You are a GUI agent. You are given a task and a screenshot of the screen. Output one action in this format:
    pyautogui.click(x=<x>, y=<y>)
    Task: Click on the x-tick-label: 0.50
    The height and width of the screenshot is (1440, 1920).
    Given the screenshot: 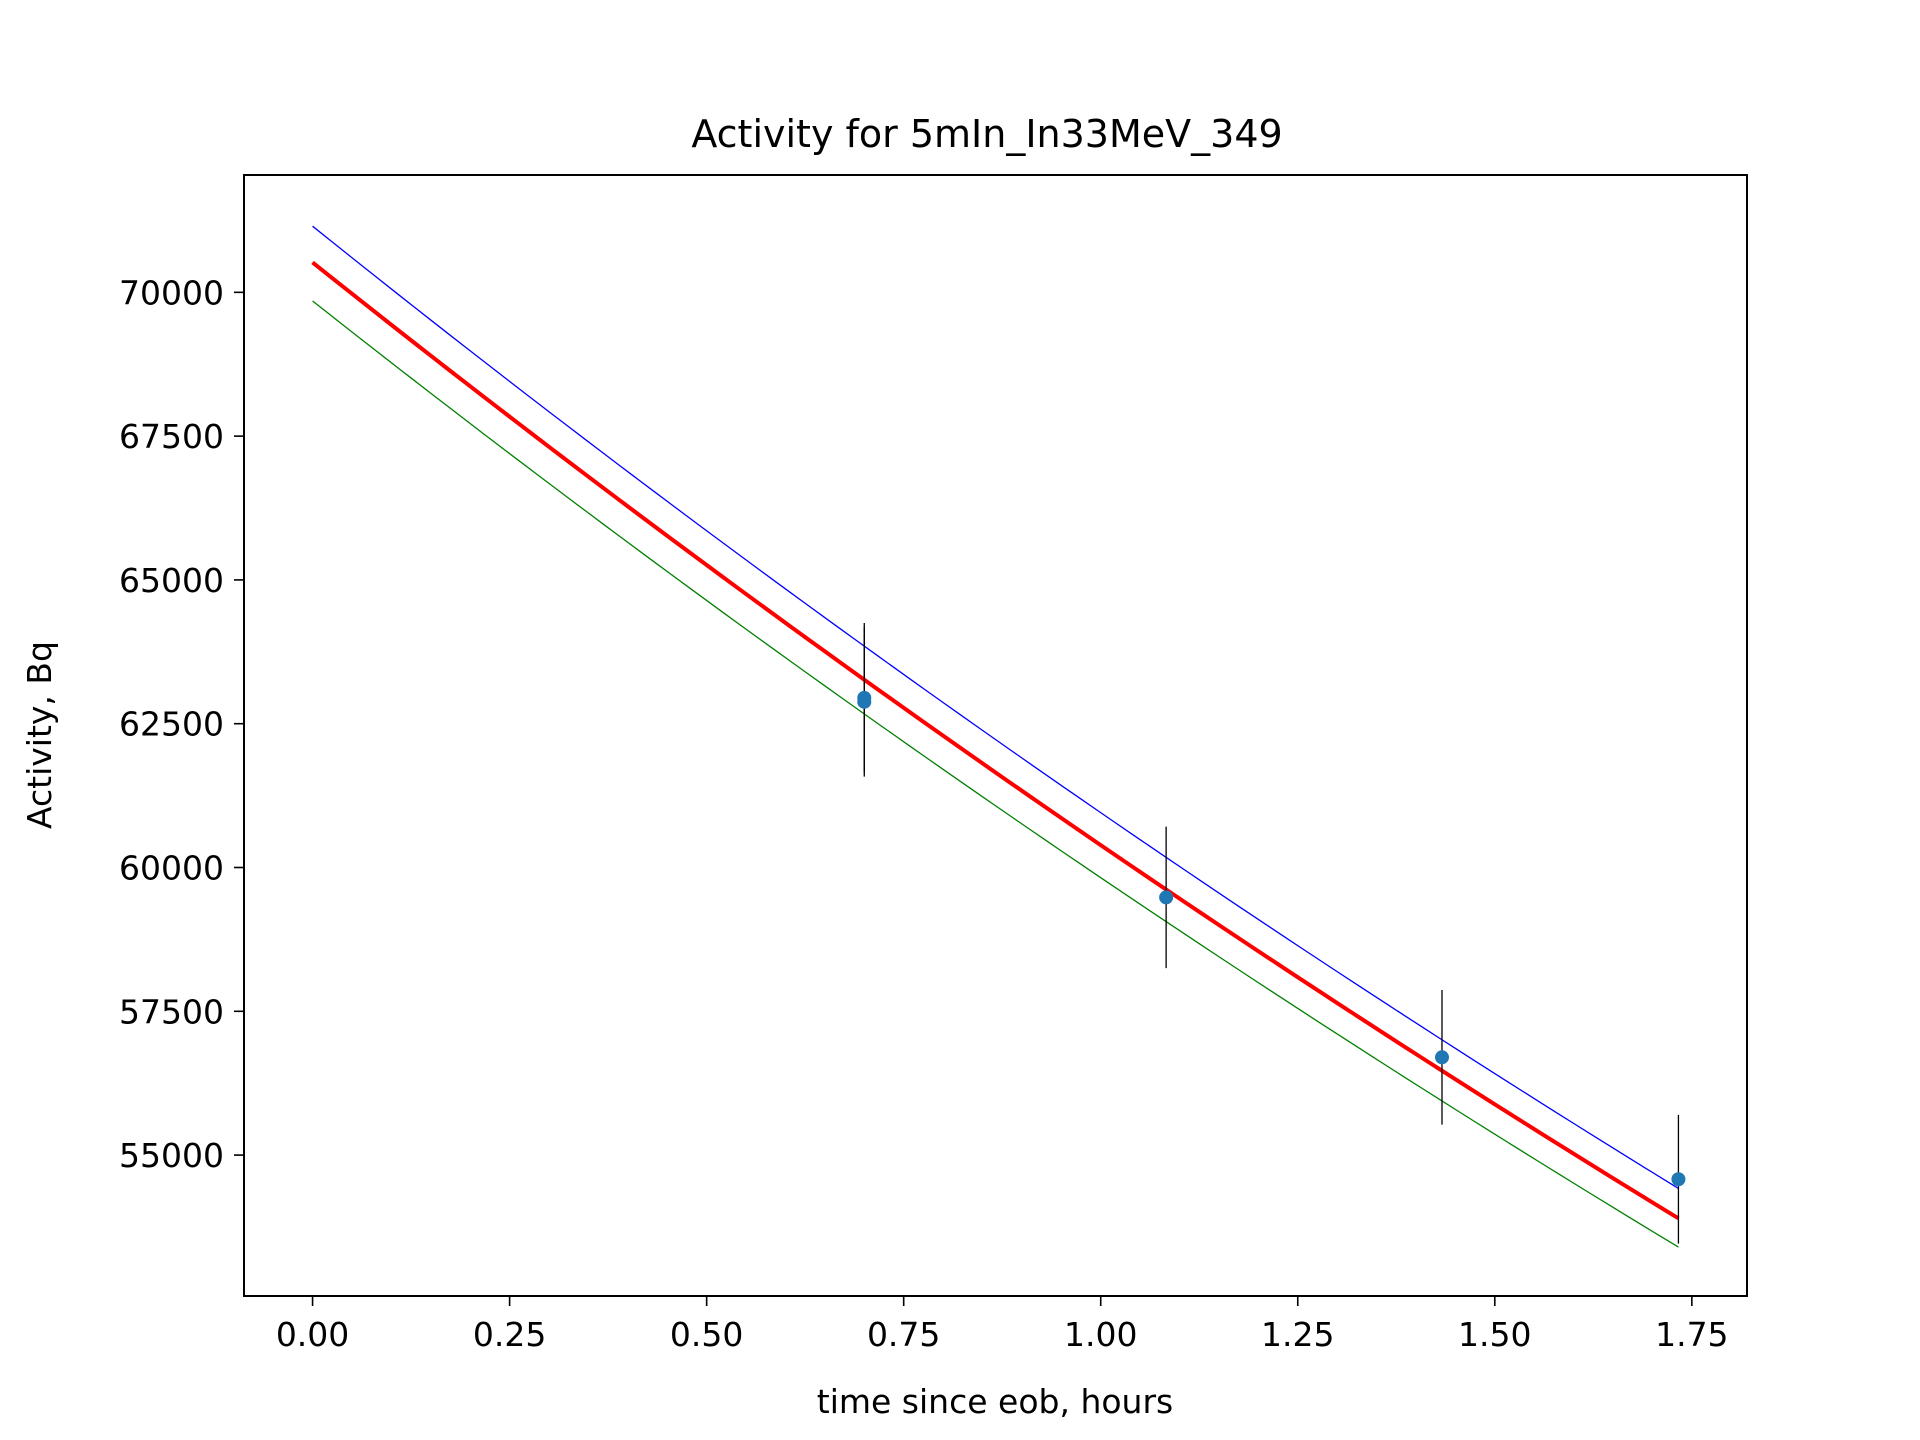 What is the action you would take?
    pyautogui.click(x=706, y=1334)
    